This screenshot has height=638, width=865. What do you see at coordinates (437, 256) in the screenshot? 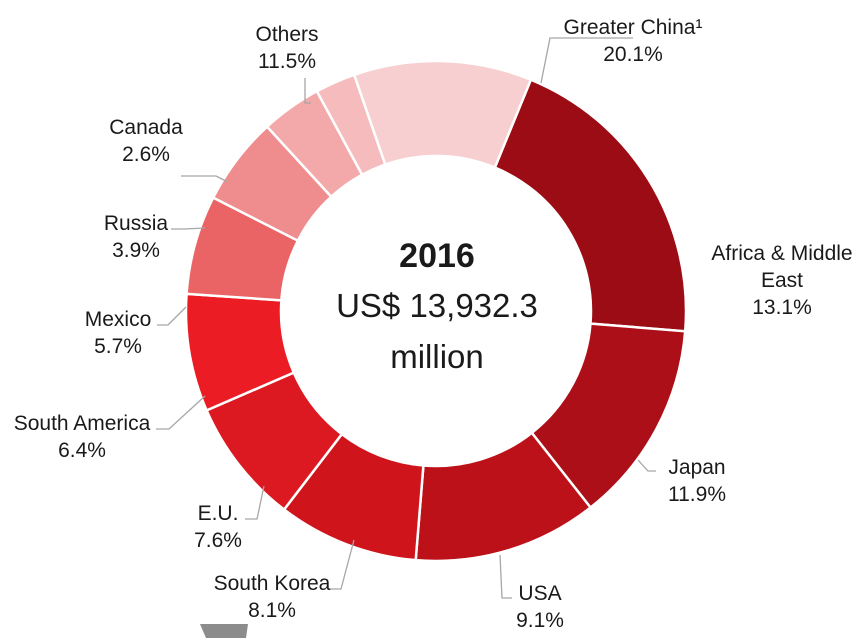
I see `center-year: 2016` at bounding box center [437, 256].